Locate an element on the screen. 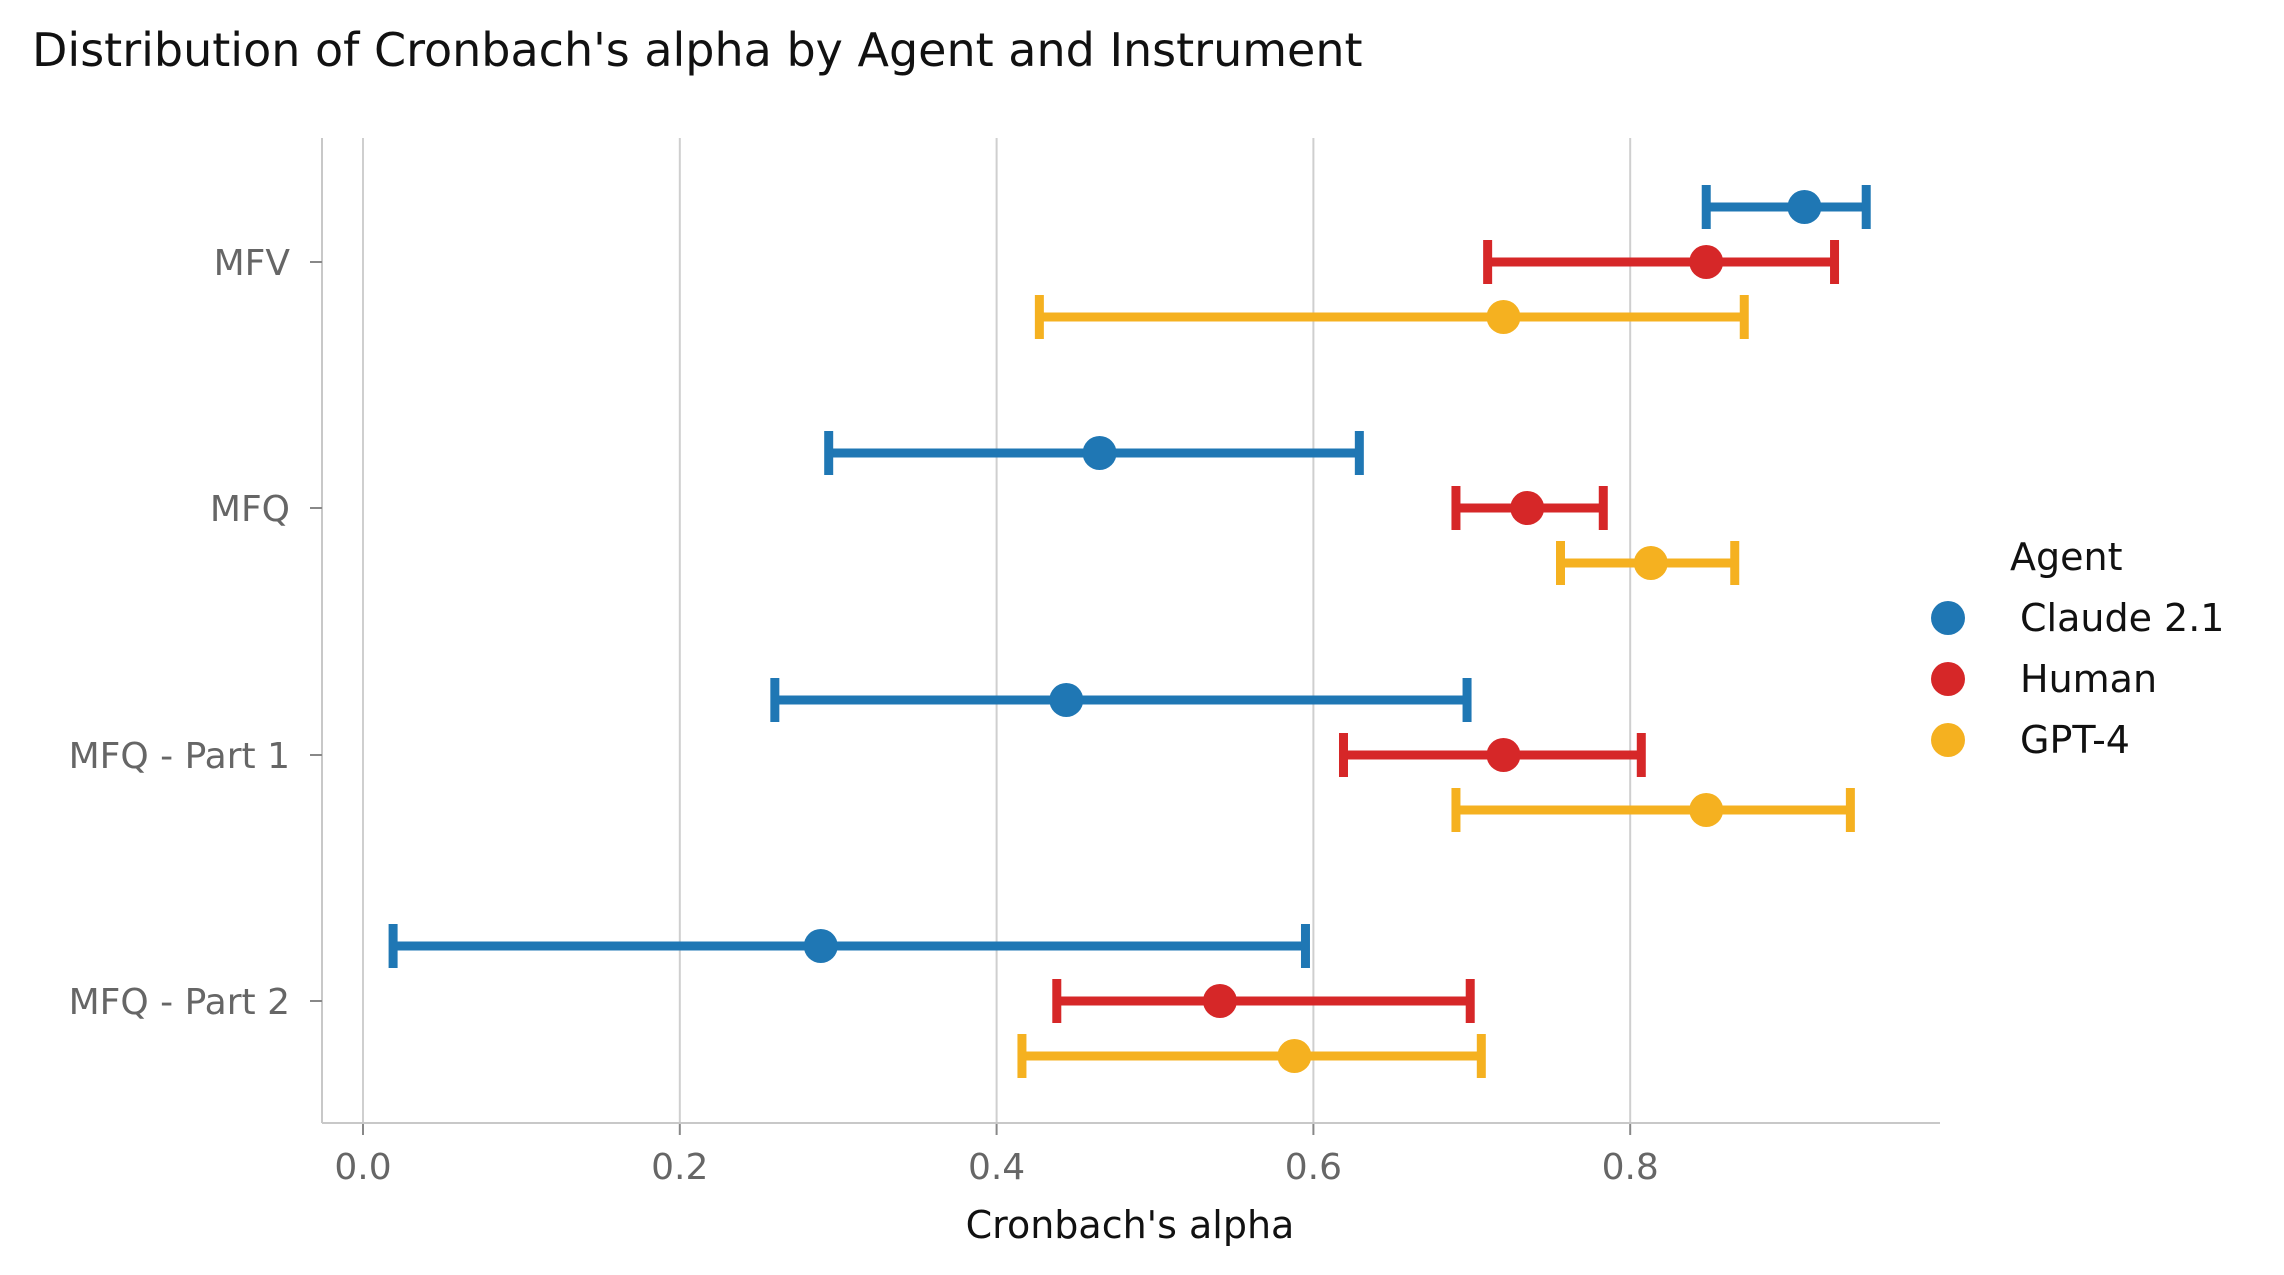 This screenshot has width=2284, height=1275. legend-label: GPT-4 is located at coordinates (2075, 740).